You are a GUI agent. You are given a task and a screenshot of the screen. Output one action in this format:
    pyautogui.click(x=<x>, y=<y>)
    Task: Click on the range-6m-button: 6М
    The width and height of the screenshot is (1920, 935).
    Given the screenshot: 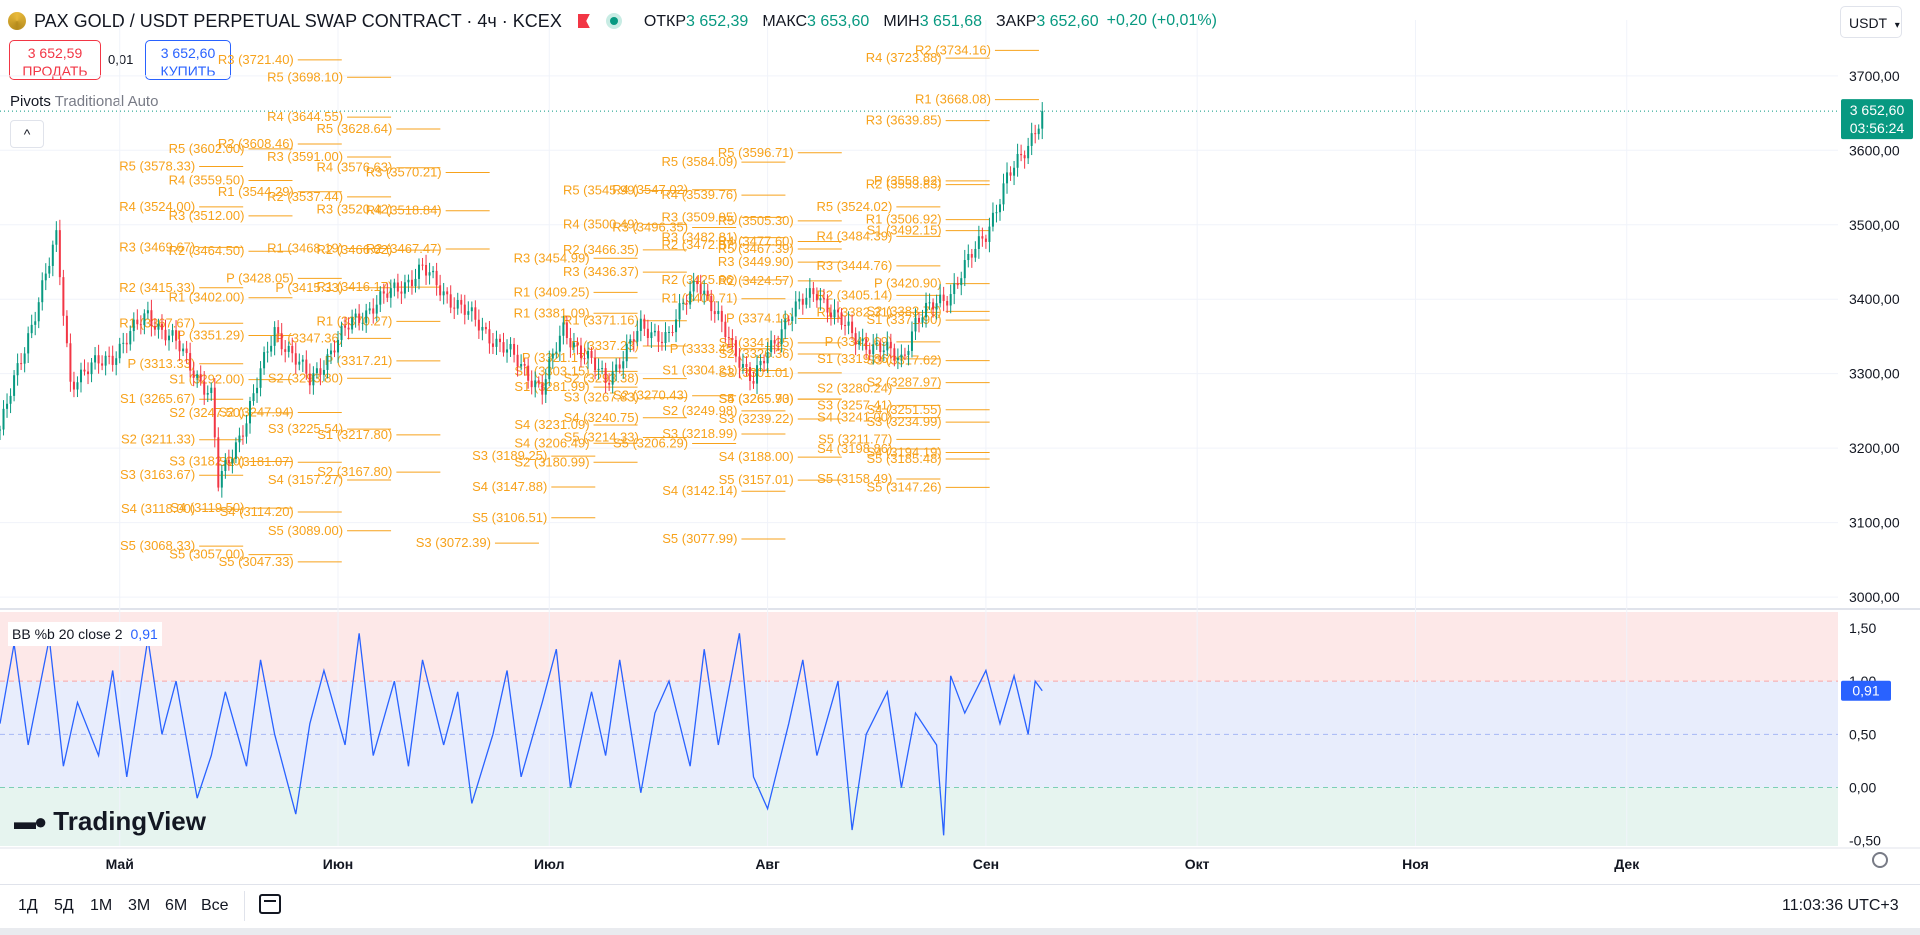 What is the action you would take?
    pyautogui.click(x=176, y=905)
    